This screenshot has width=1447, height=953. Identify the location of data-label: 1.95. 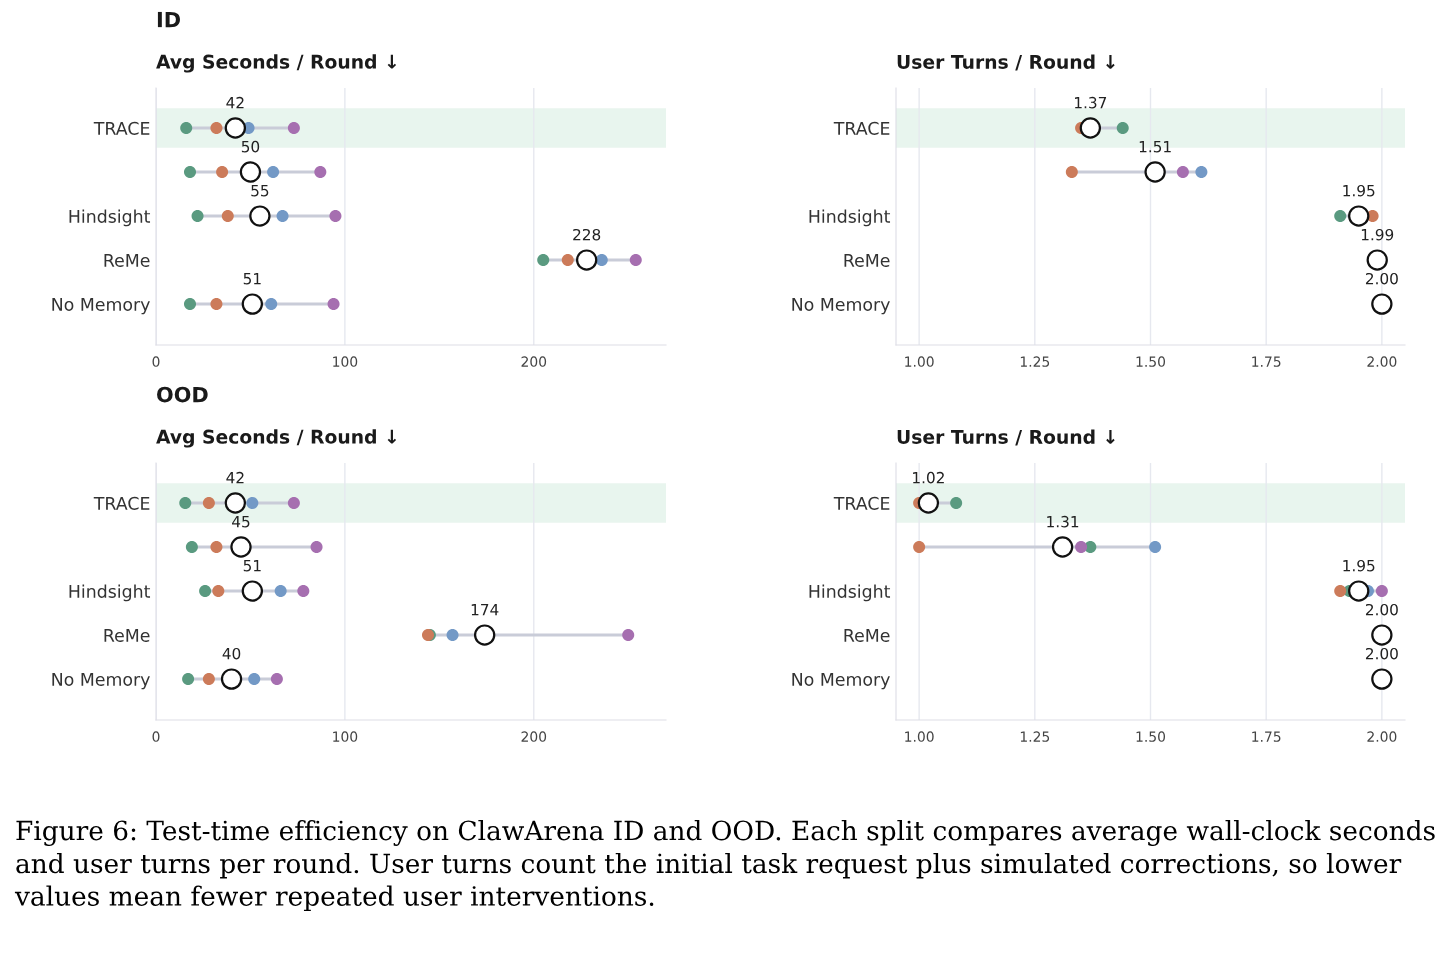
(1359, 565).